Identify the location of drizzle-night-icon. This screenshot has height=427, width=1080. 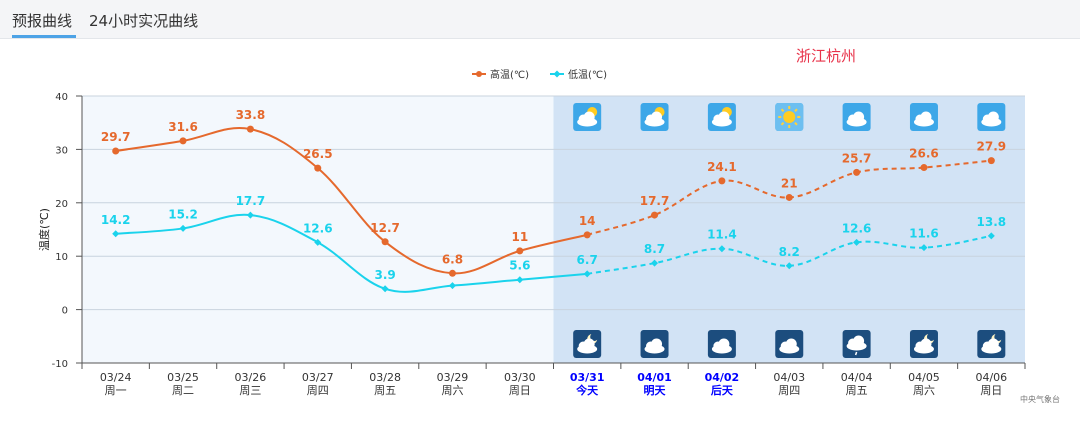
(856, 344).